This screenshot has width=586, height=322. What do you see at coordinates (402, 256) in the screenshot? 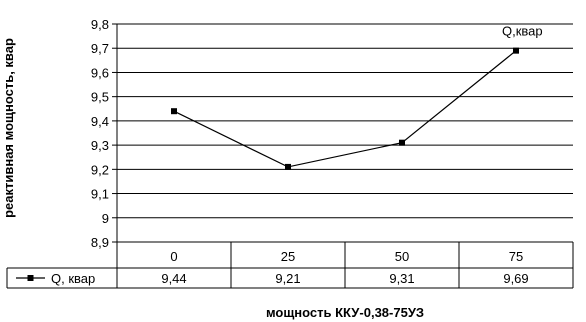
I see `x-category-label: 50` at bounding box center [402, 256].